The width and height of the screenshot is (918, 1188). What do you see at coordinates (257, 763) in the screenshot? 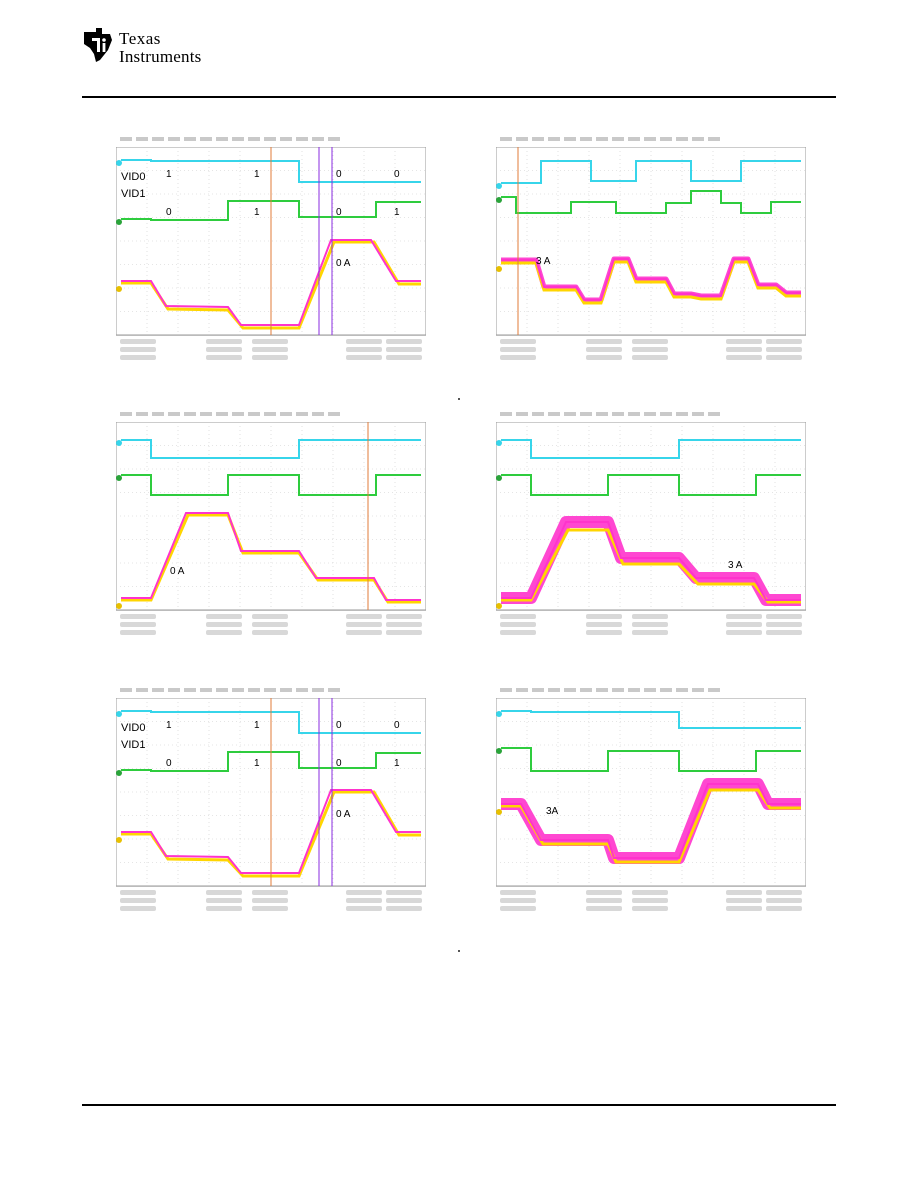
I see `vid1-bit-label: 1` at bounding box center [257, 763].